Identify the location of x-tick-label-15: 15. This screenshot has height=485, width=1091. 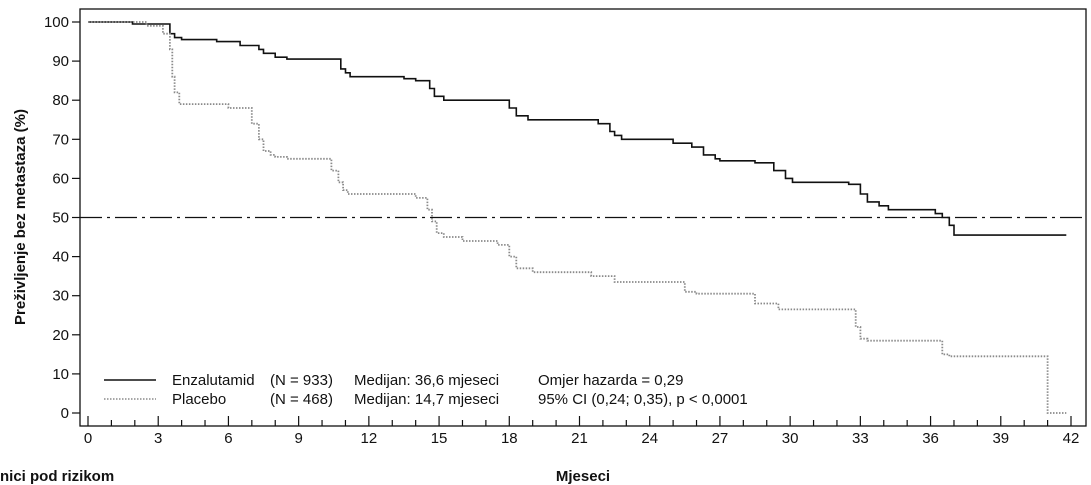
(439, 438).